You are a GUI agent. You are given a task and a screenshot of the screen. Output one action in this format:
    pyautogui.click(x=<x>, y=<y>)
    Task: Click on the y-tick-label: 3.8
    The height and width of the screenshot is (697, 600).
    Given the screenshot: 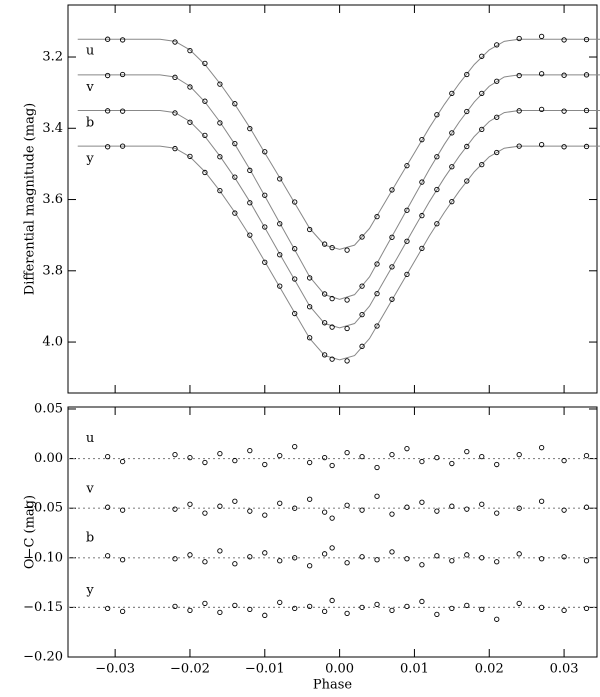 What is the action you would take?
    pyautogui.click(x=52, y=270)
    